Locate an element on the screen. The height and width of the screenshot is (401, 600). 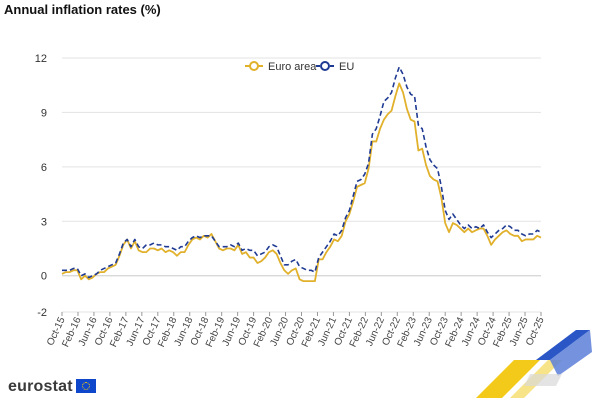
legend-item-eu: EU is located at coordinates (335, 67).